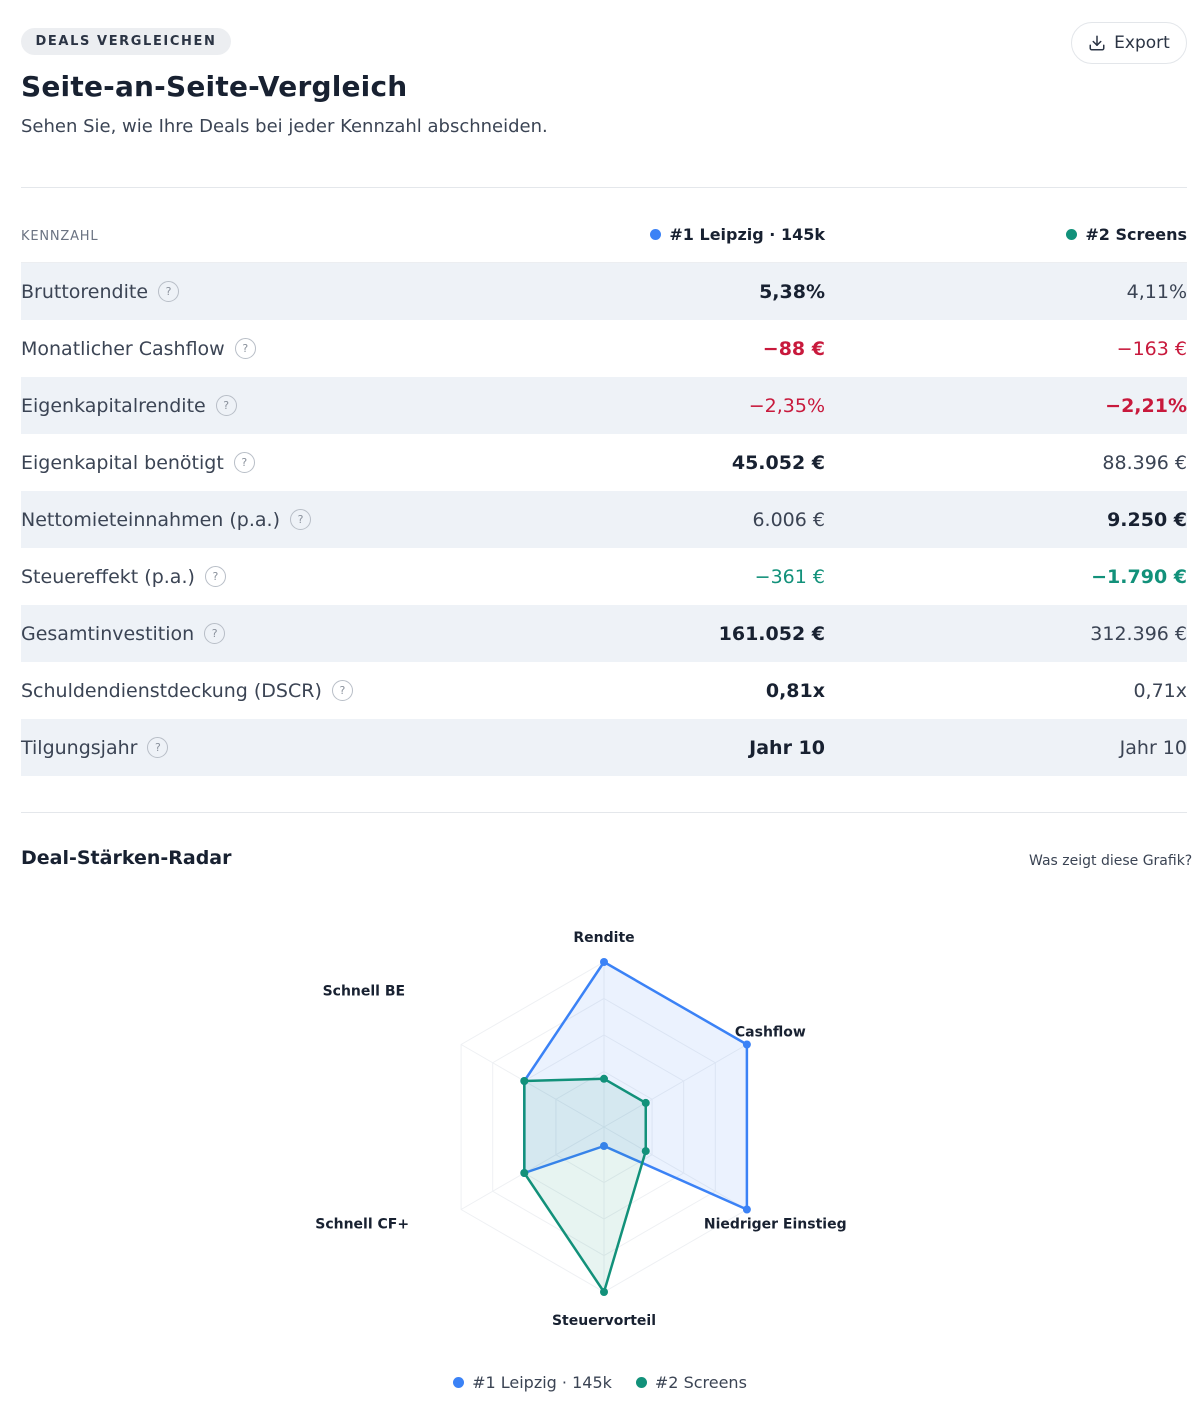 This screenshot has height=1420, width=1200. I want to click on download-icon, so click(1097, 43).